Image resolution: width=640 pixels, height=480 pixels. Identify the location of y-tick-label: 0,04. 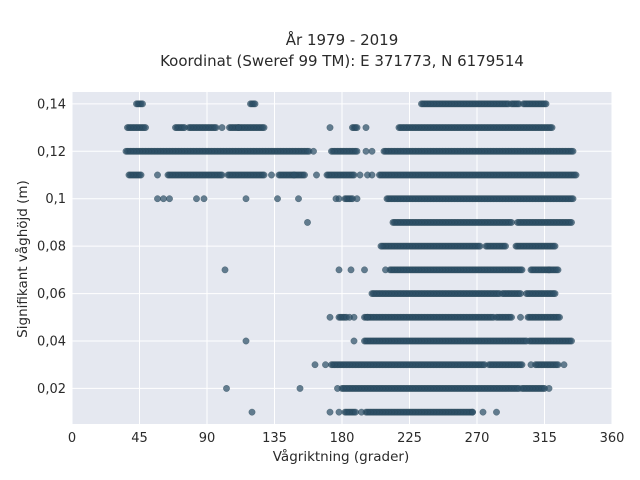
(51, 342).